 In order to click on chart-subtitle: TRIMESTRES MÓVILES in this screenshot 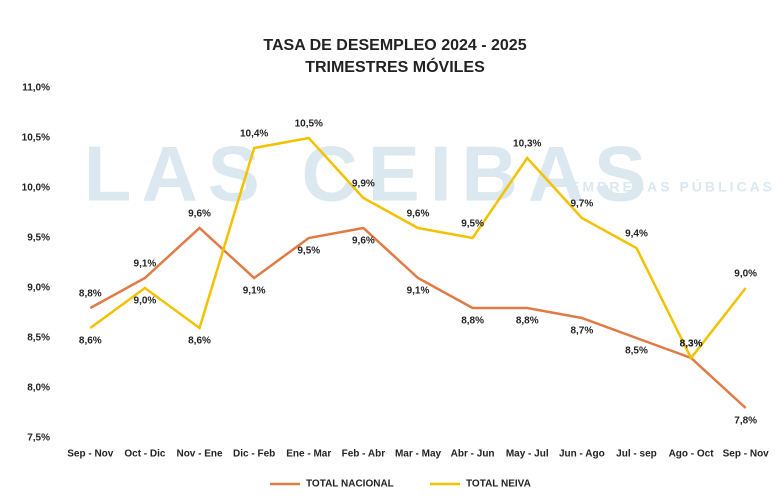, I will do `click(395, 66)`.